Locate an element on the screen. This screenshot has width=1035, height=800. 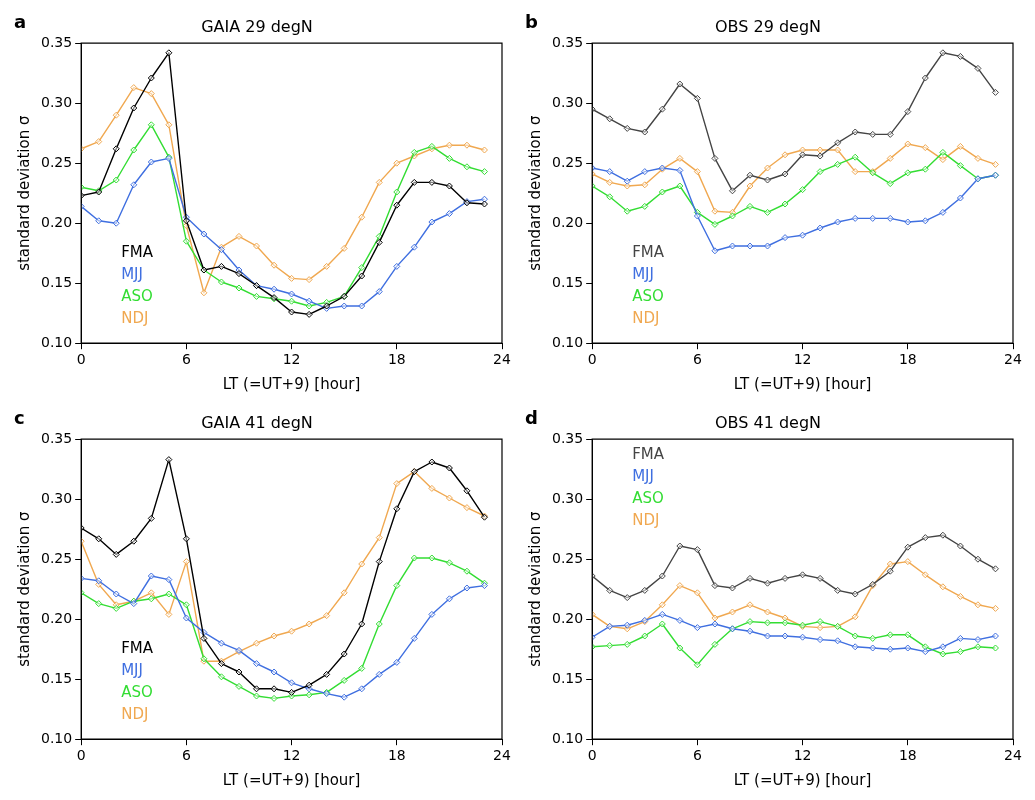
text: a is located at coordinates (20, 21).